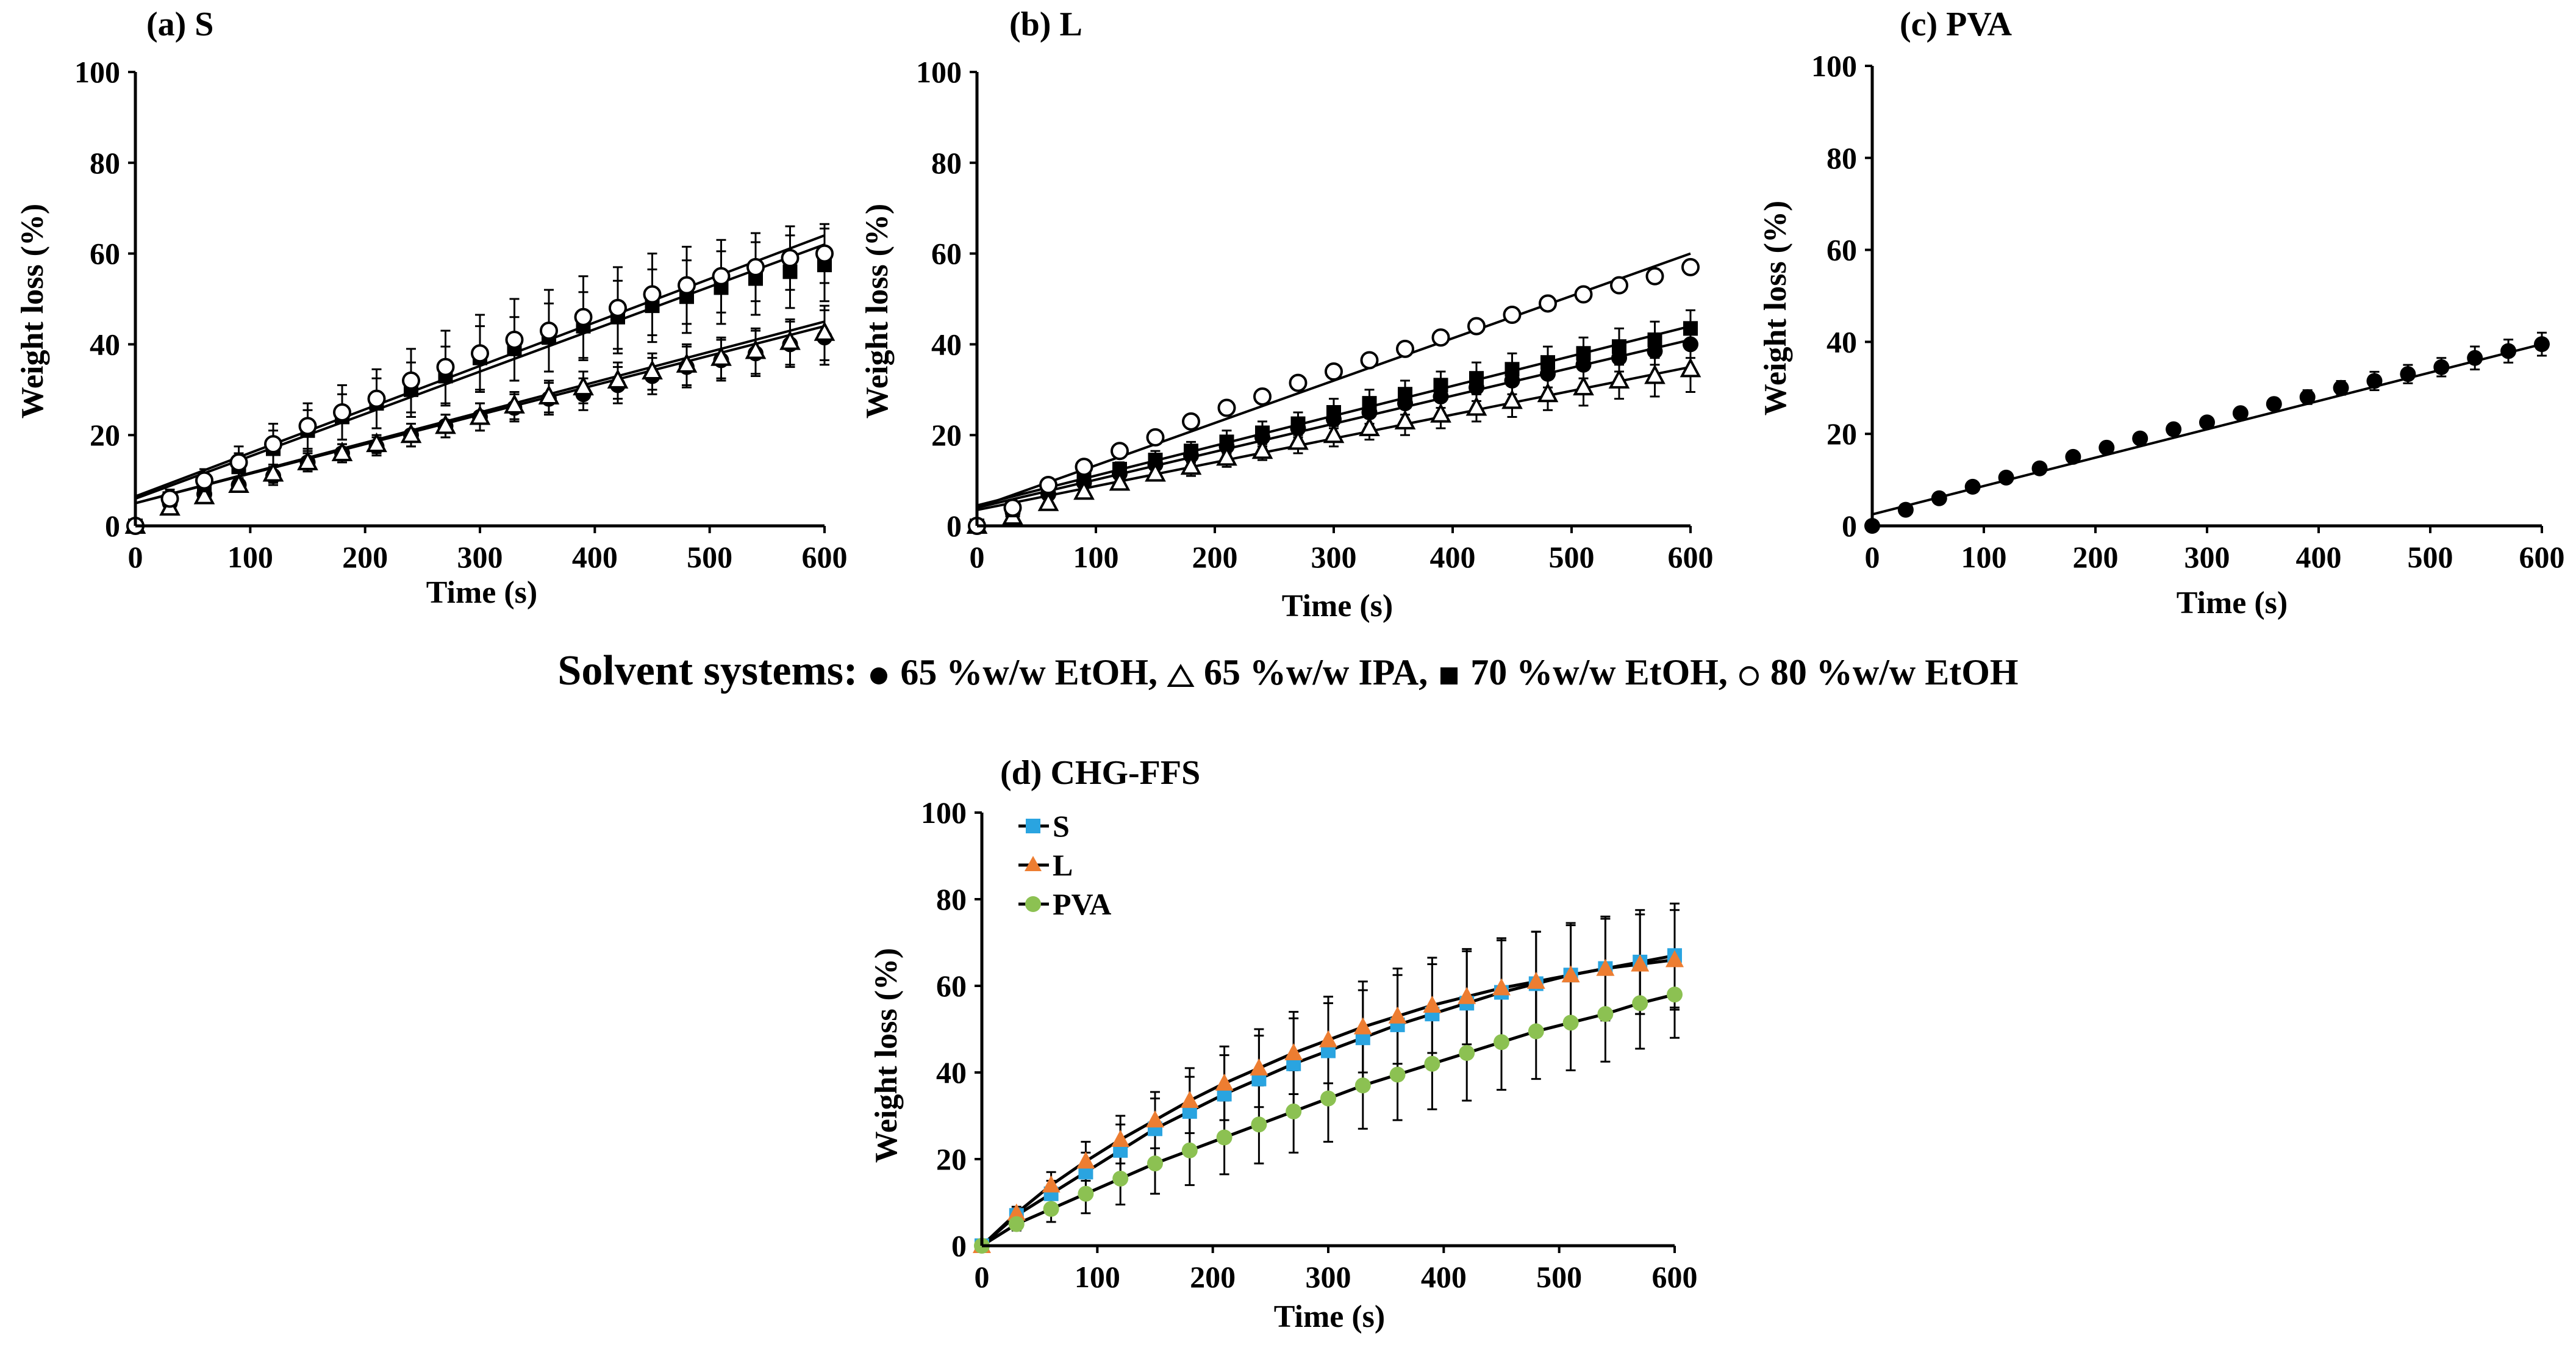  What do you see at coordinates (825, 557) in the screenshot?
I see `panel-a-x-tick-label: 600` at bounding box center [825, 557].